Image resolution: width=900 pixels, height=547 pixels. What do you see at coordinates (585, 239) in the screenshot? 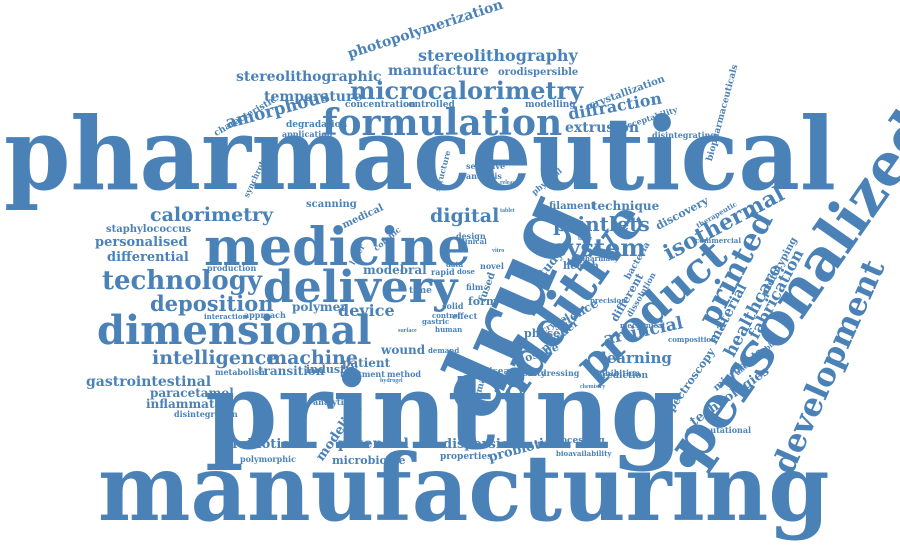
I see `word-tissue: tissue` at bounding box center [585, 239].